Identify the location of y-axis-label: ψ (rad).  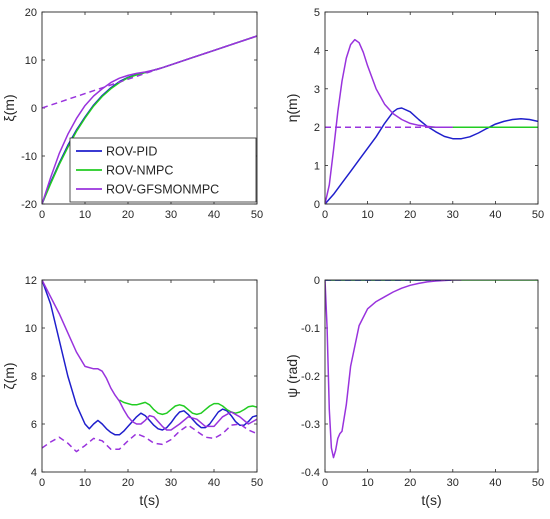
(292, 375).